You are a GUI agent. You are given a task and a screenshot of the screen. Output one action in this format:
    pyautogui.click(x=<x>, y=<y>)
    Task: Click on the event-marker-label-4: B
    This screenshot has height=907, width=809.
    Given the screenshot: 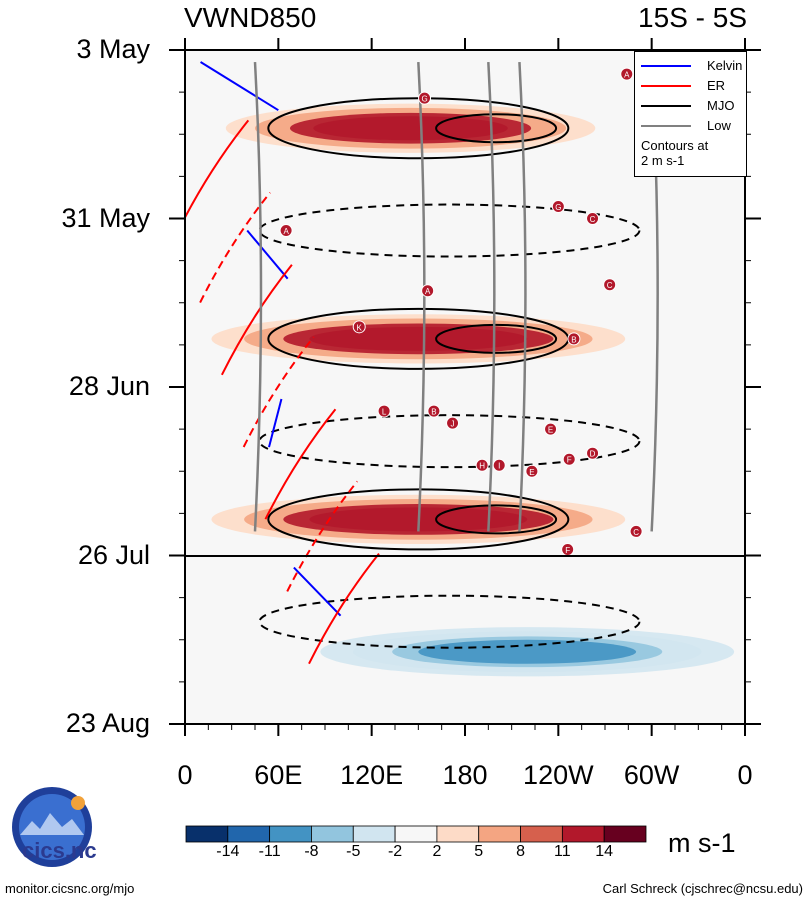 What is the action you would take?
    pyautogui.click(x=573, y=339)
    